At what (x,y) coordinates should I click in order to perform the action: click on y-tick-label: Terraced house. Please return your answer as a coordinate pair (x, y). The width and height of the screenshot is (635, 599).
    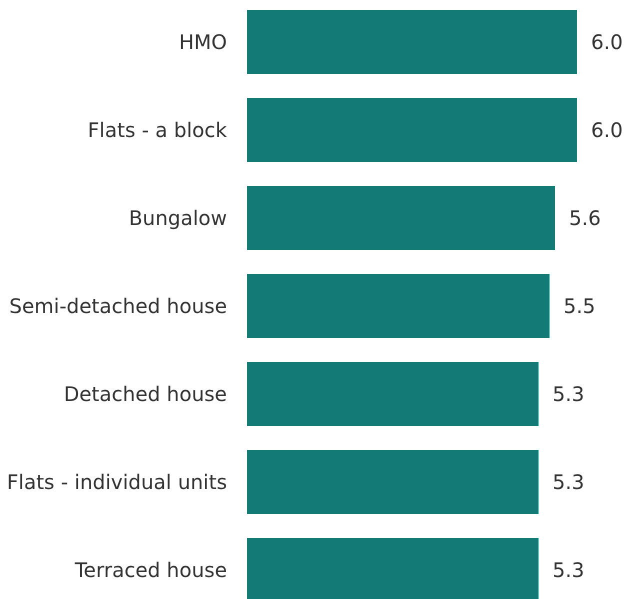
    Looking at the image, I should click on (150, 570).